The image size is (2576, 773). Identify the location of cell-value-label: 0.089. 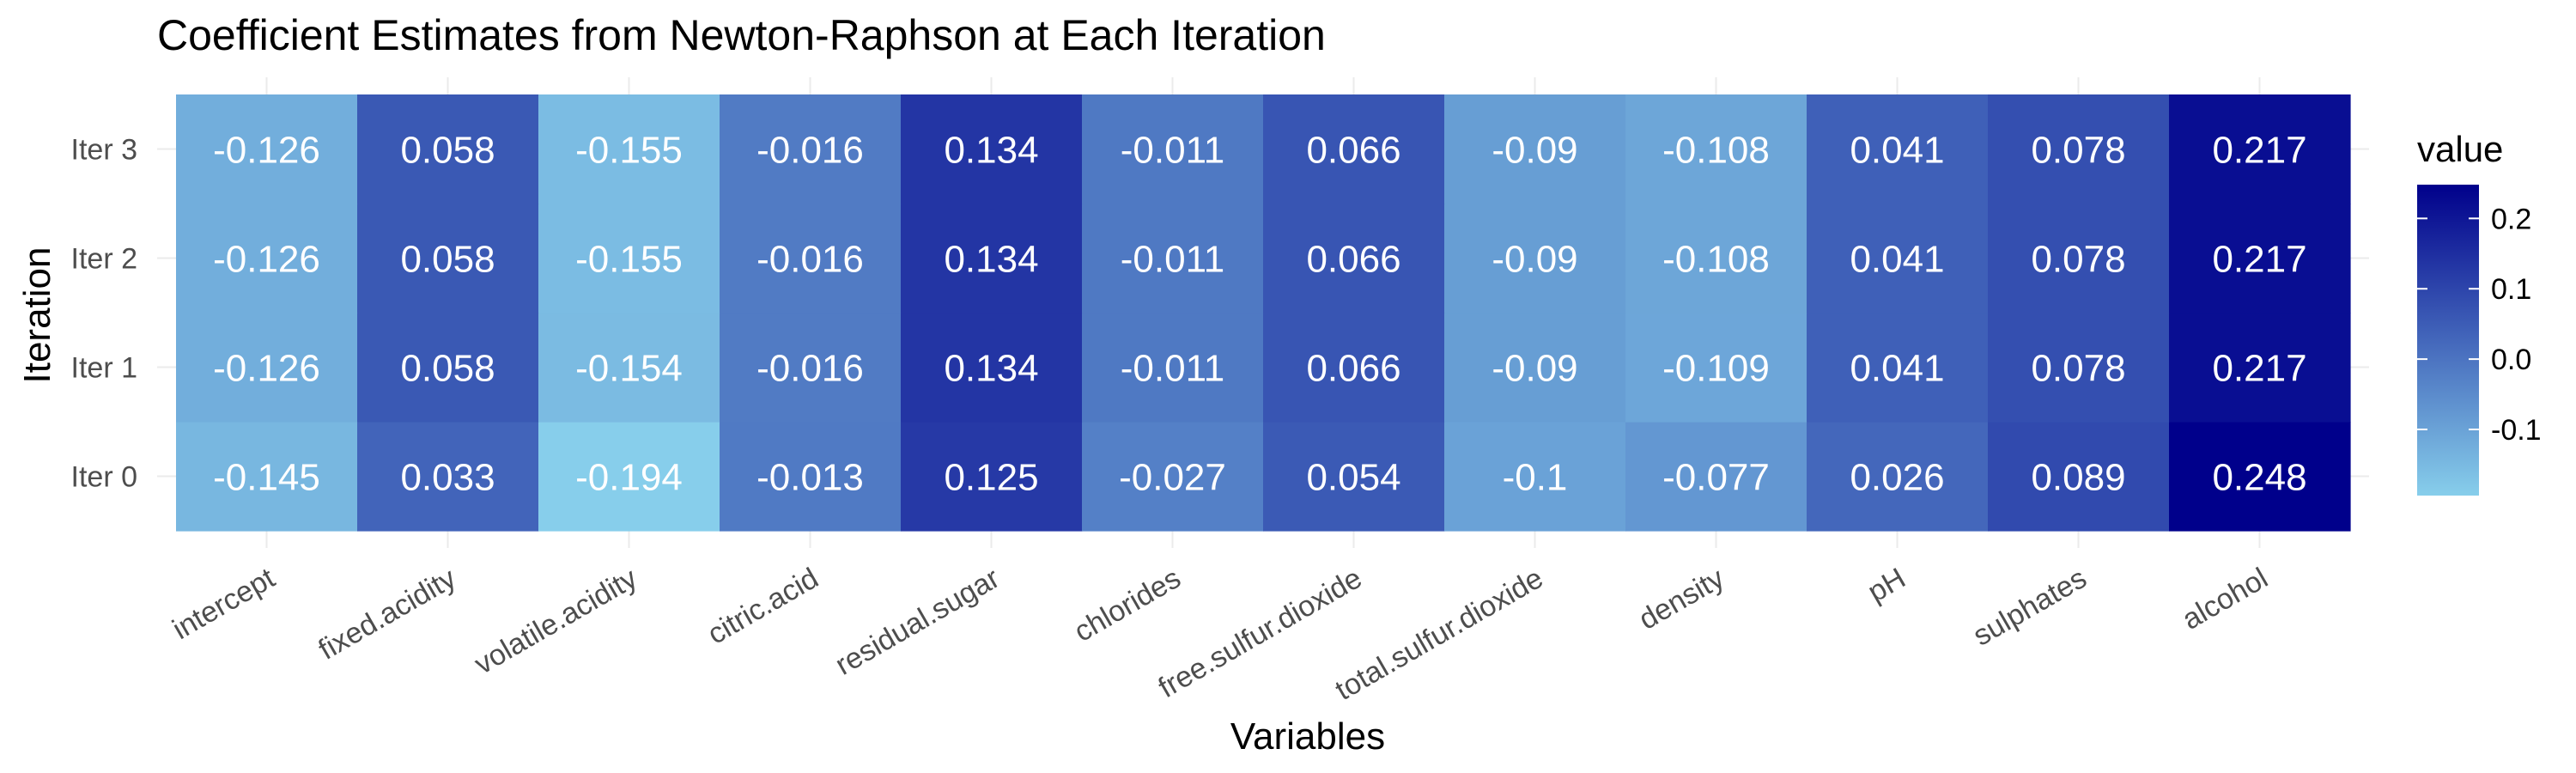
(2078, 478).